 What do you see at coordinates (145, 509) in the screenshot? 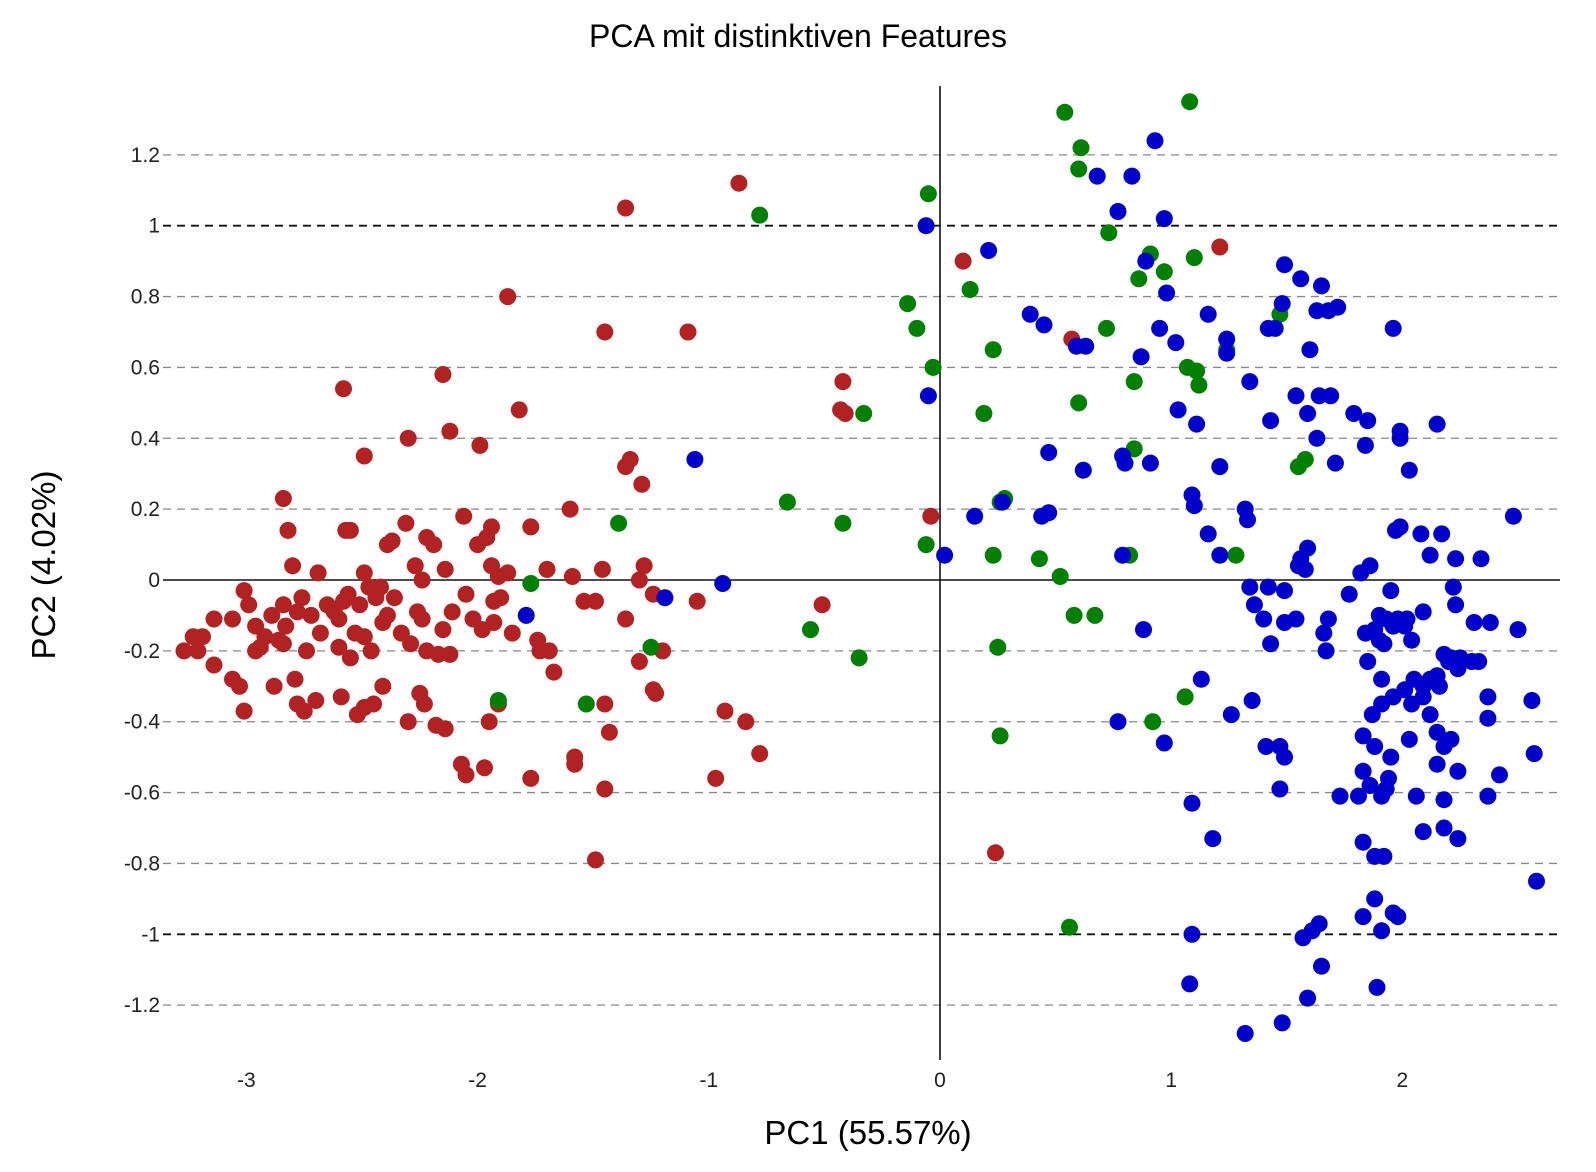
I see `y-tick-label: 0.2` at bounding box center [145, 509].